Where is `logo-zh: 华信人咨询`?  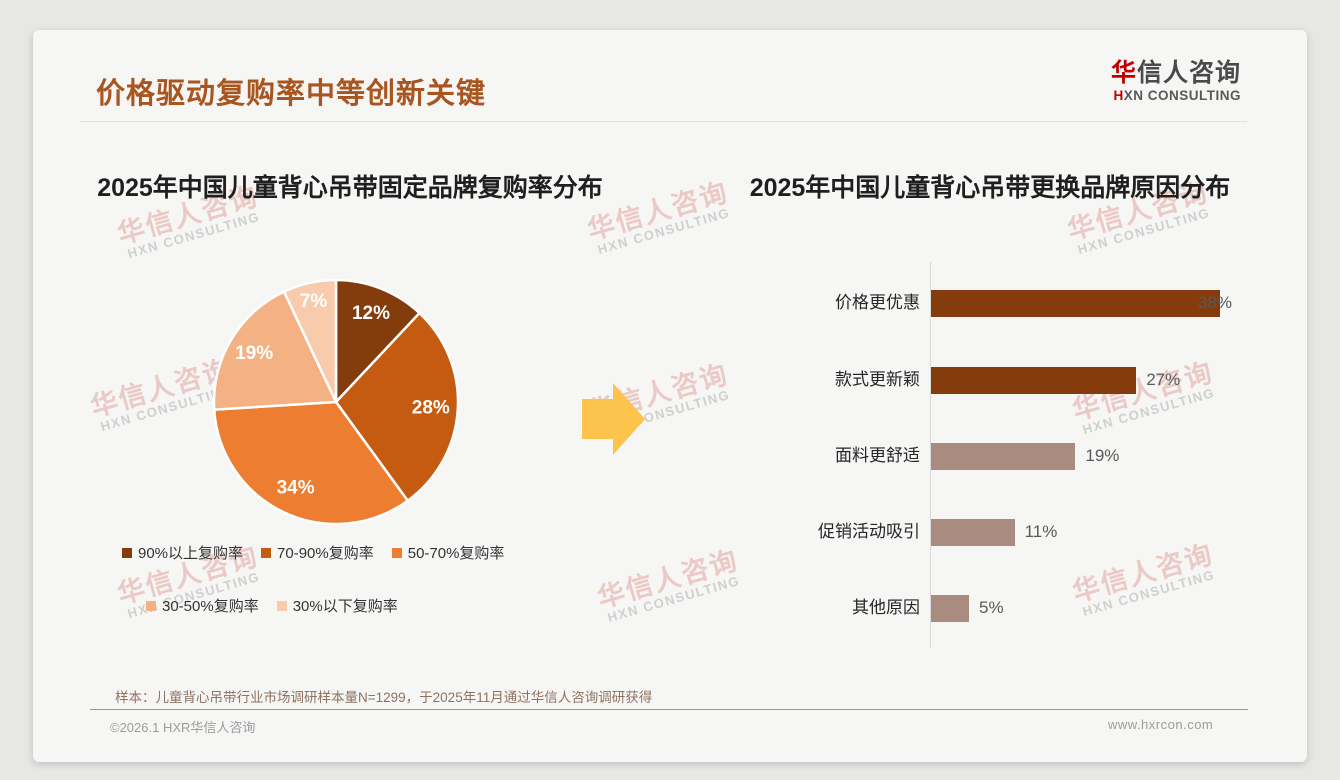 logo-zh: 华信人咨询 is located at coordinates (1175, 73).